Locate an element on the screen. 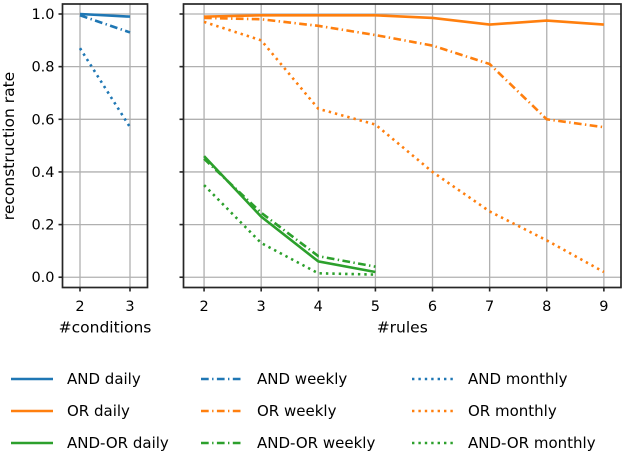  y-tick-label: 0.2 is located at coordinates (42, 226).